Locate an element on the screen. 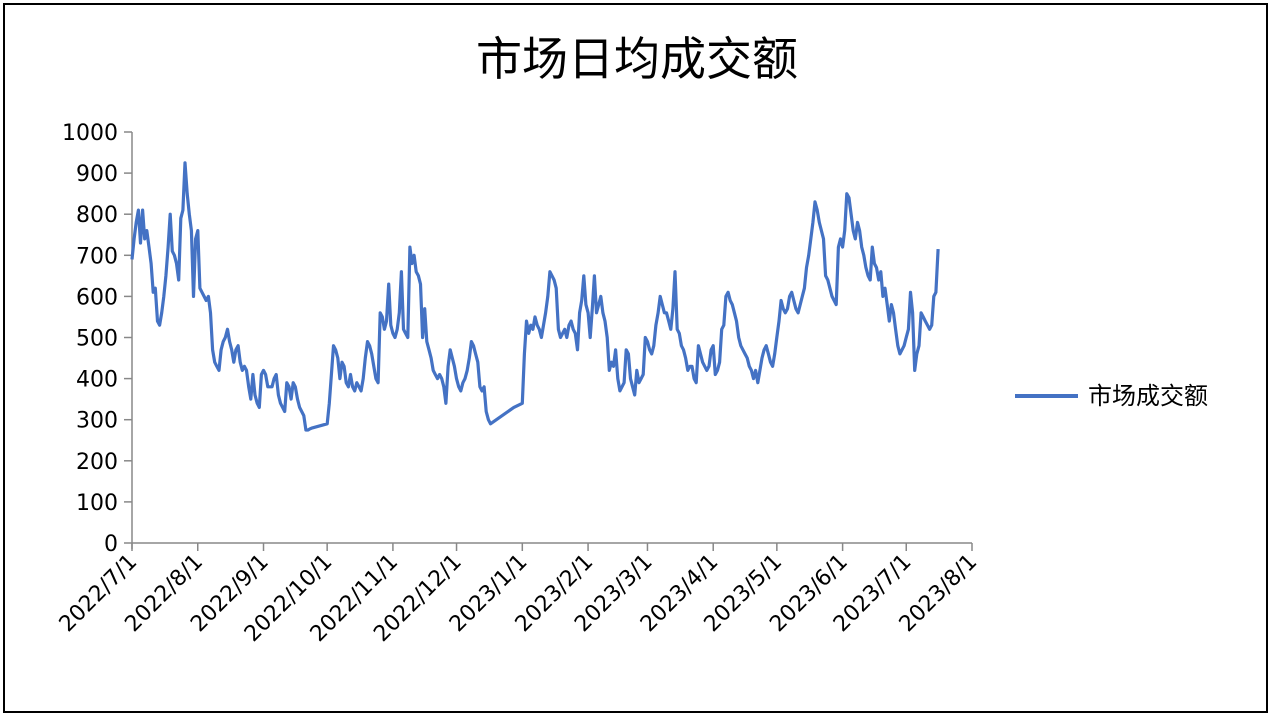 Image resolution: width=1275 pixels, height=720 pixels. y-tick-label: 0 is located at coordinates (111, 544).